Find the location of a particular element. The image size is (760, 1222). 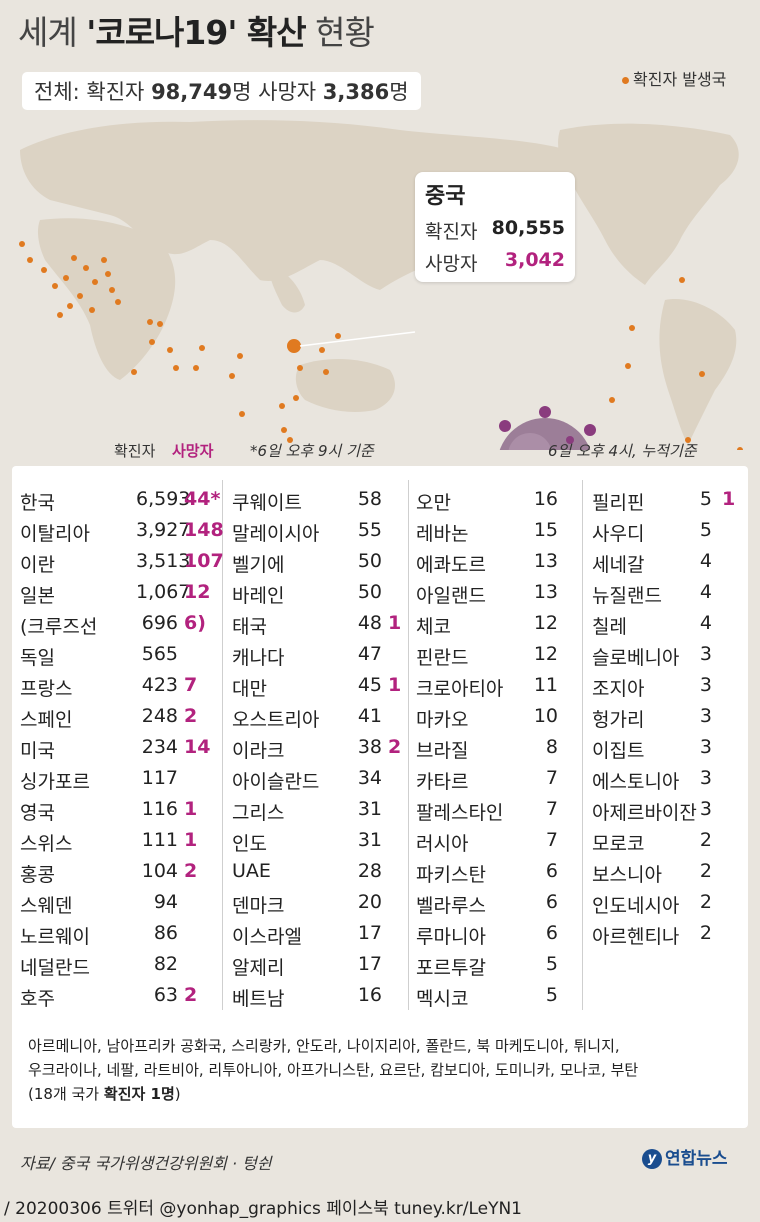

table-cell-country: 한국 is located at coordinates (37, 503).